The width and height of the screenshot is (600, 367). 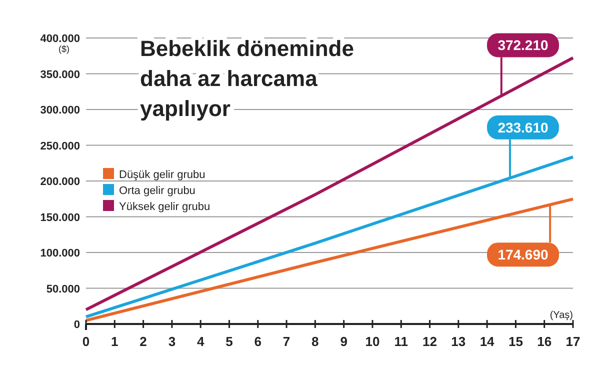 I want to click on x-tick-label: 15, so click(x=515, y=341).